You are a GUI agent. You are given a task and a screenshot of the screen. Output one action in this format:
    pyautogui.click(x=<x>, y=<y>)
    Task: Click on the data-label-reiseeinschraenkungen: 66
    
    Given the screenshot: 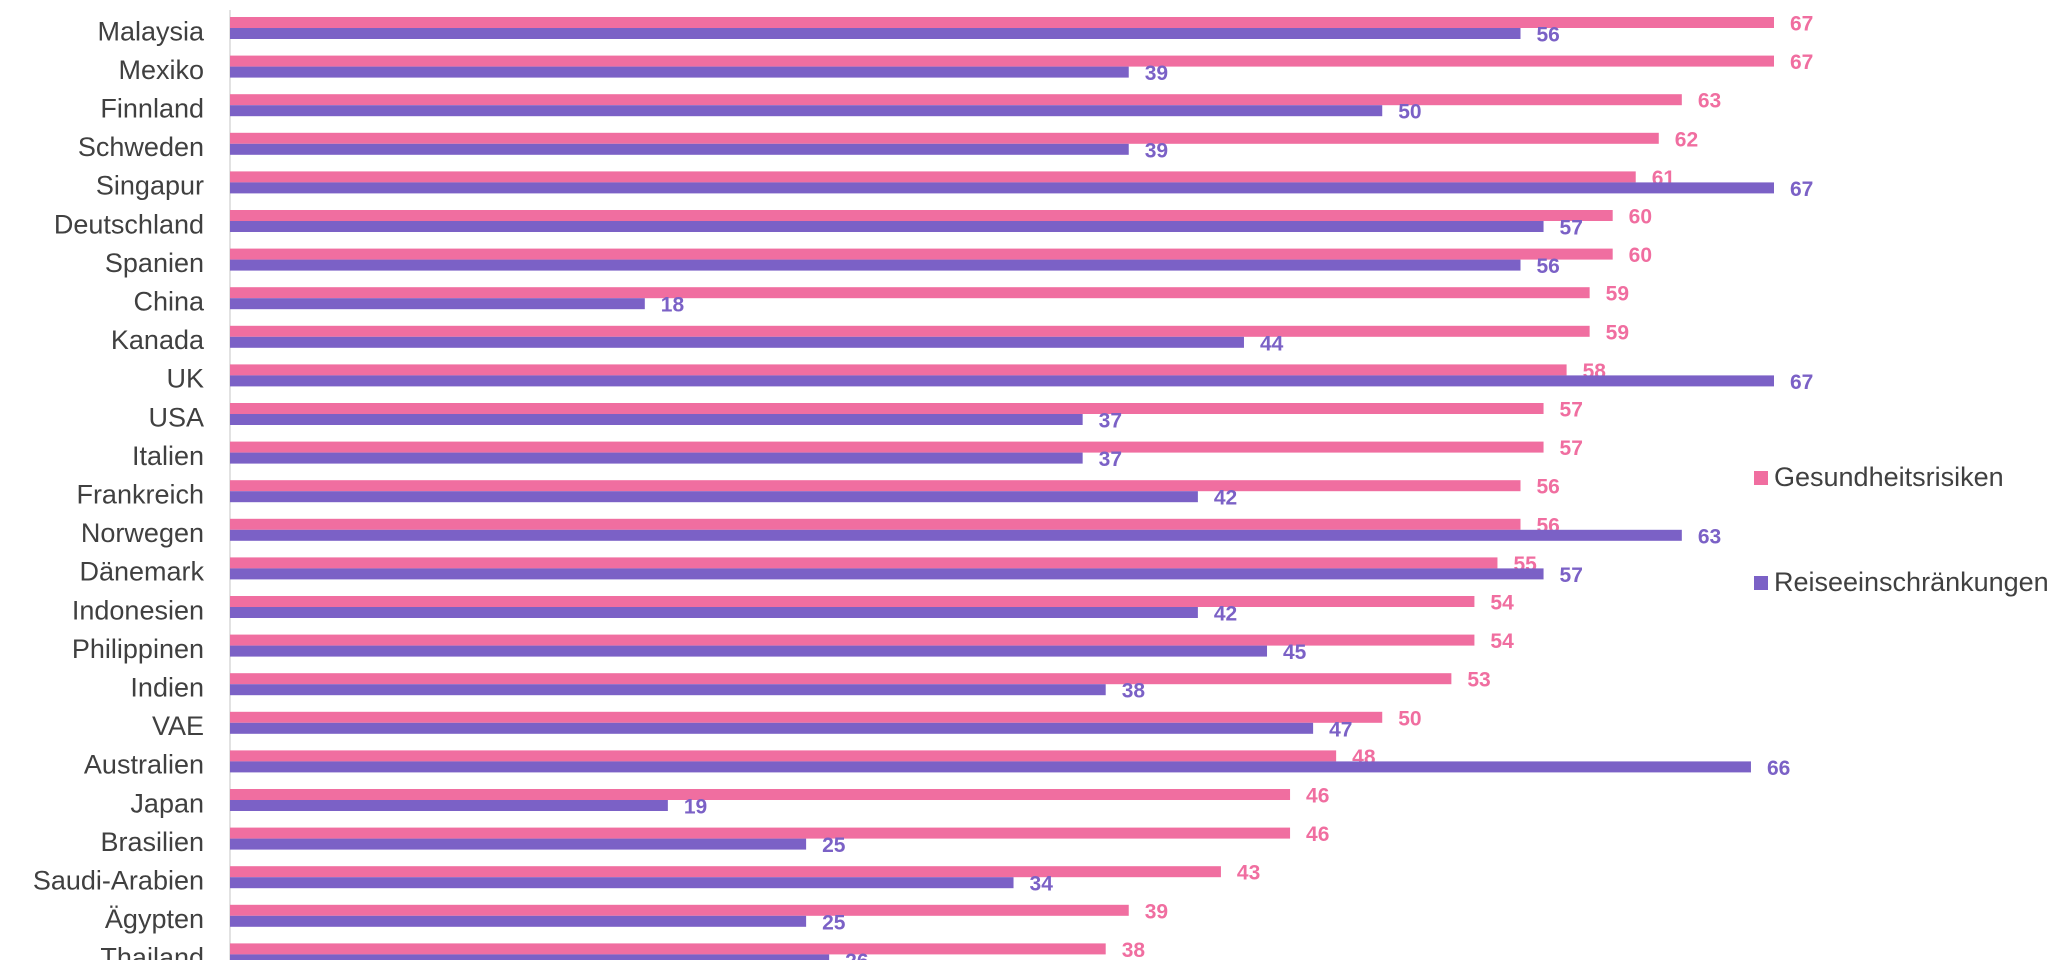 What is the action you would take?
    pyautogui.click(x=1778, y=768)
    